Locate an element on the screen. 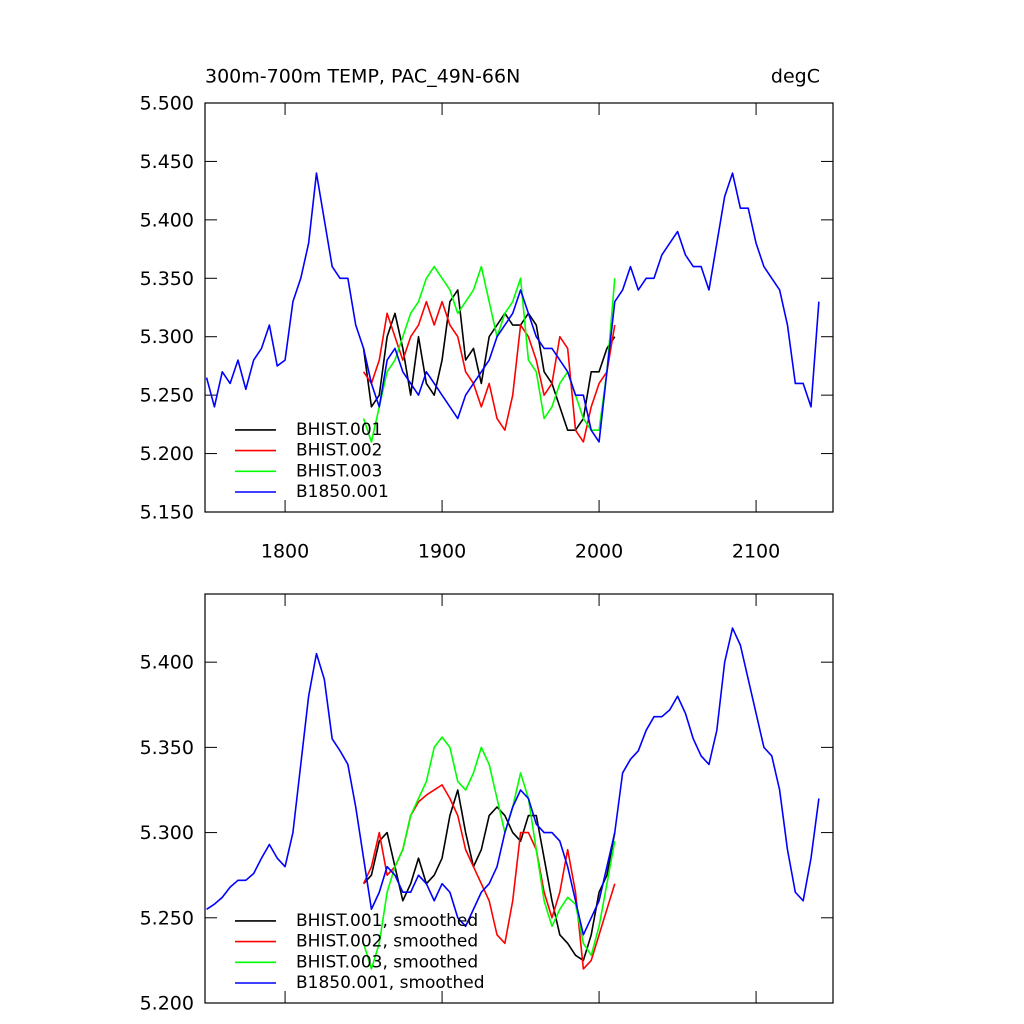 The width and height of the screenshot is (1024, 1024). x-tick-label: 1800 is located at coordinates (285, 552).